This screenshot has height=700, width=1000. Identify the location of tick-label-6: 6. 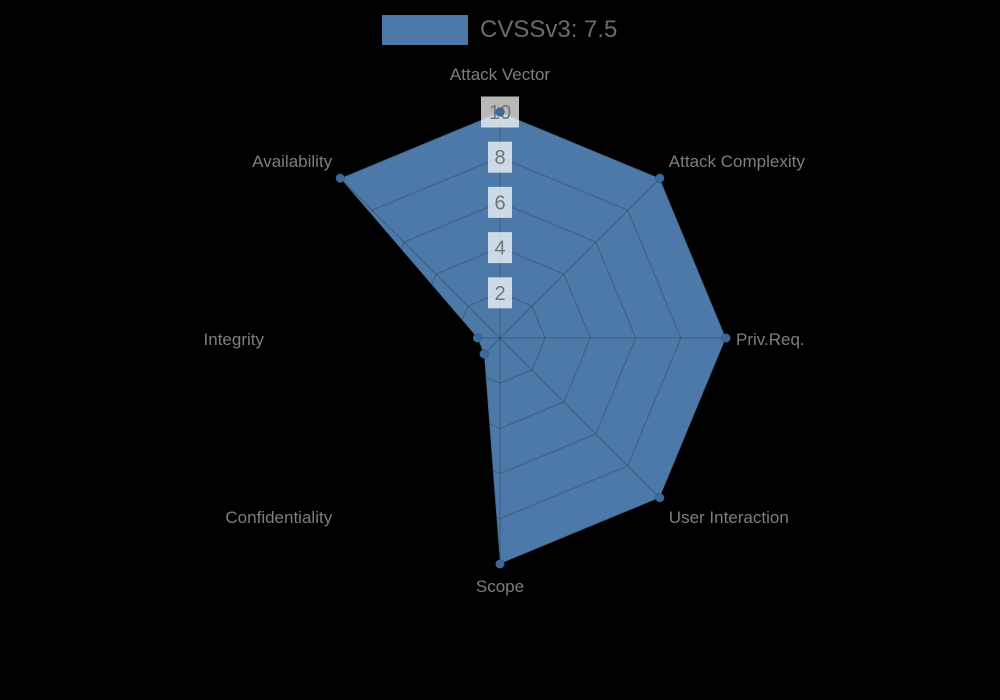
(499, 203).